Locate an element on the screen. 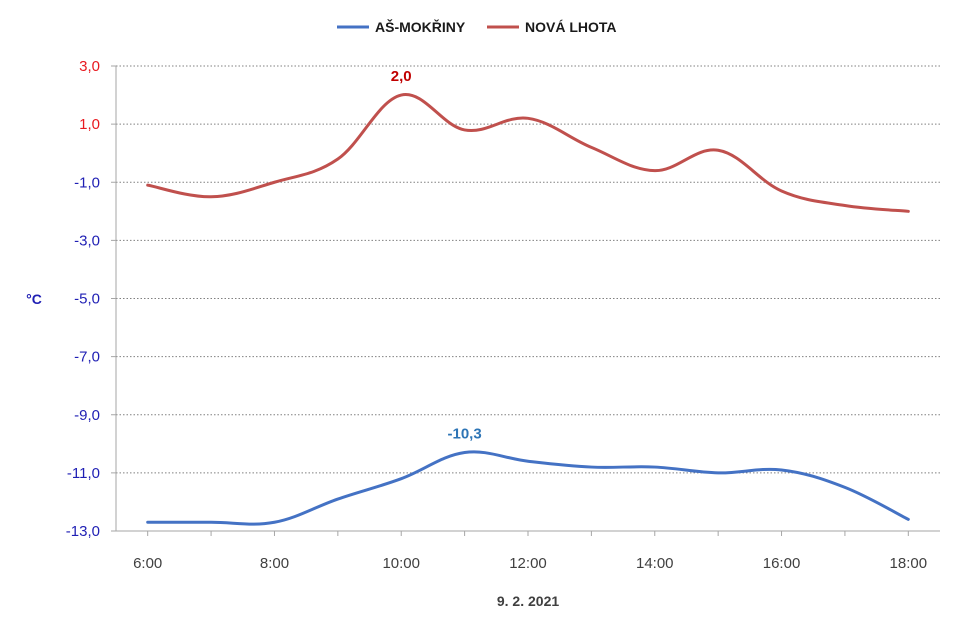 This screenshot has height=635, width=960. x-axis-ticks: 6:00 8:00 10:00 12:00 14:00 16:00 18:00 is located at coordinates (530, 551).